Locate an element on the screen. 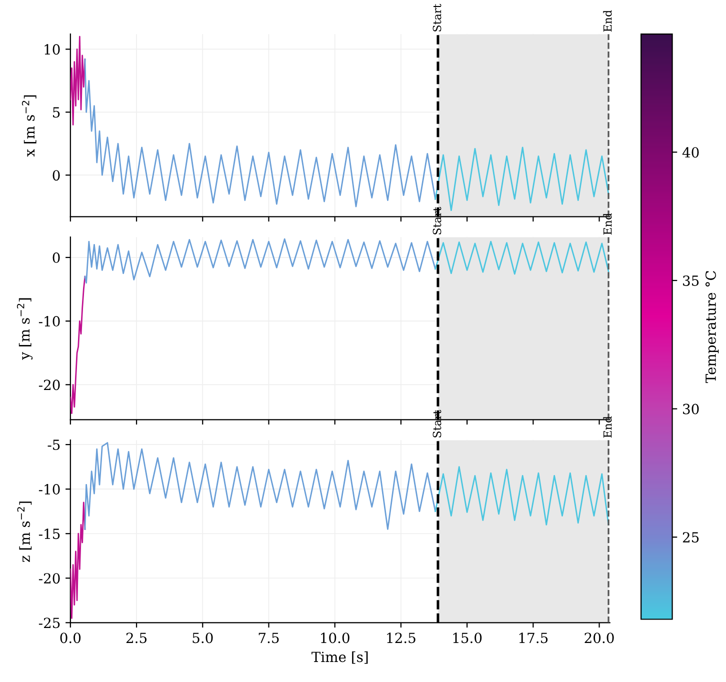 The width and height of the screenshot is (726, 682). color-bar-label: 35 is located at coordinates (691, 280).